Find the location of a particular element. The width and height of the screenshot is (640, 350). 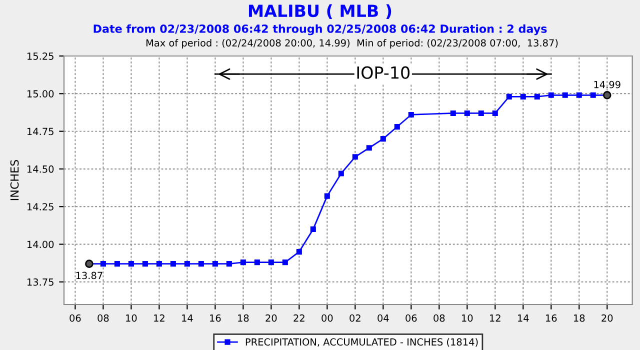

y-tick-label: 14.25 is located at coordinates (41, 206).